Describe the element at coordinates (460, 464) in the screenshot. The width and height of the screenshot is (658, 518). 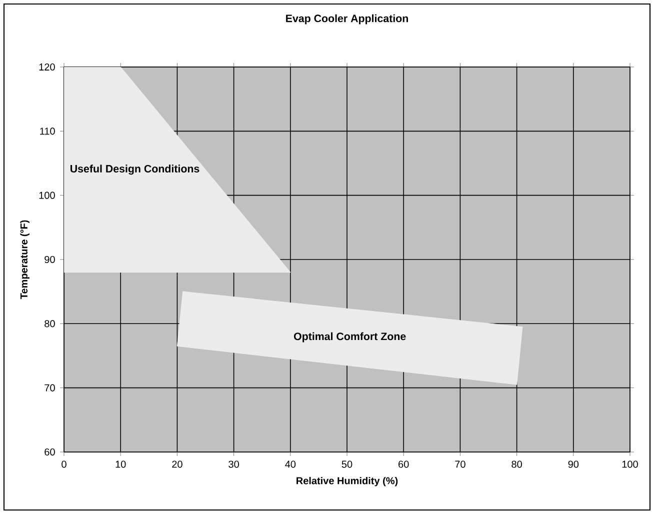
I see `x-tick-label: 70` at that location.